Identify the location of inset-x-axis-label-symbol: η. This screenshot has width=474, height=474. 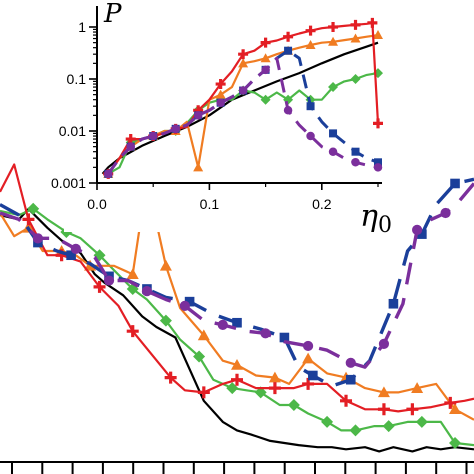
(369, 216).